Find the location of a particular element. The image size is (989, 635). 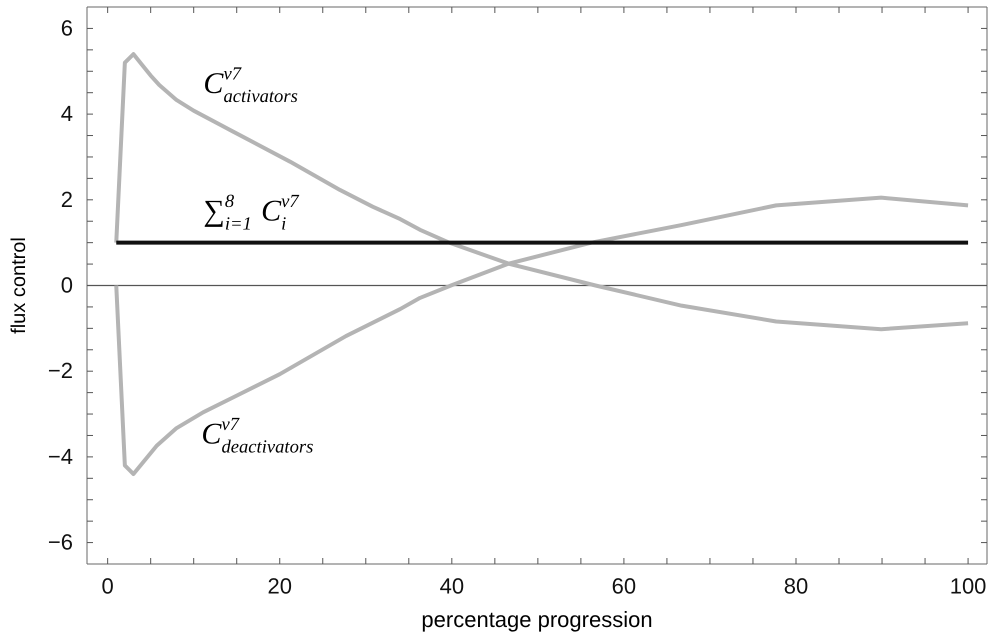

y-tick-label: 6 is located at coordinates (66, 27).